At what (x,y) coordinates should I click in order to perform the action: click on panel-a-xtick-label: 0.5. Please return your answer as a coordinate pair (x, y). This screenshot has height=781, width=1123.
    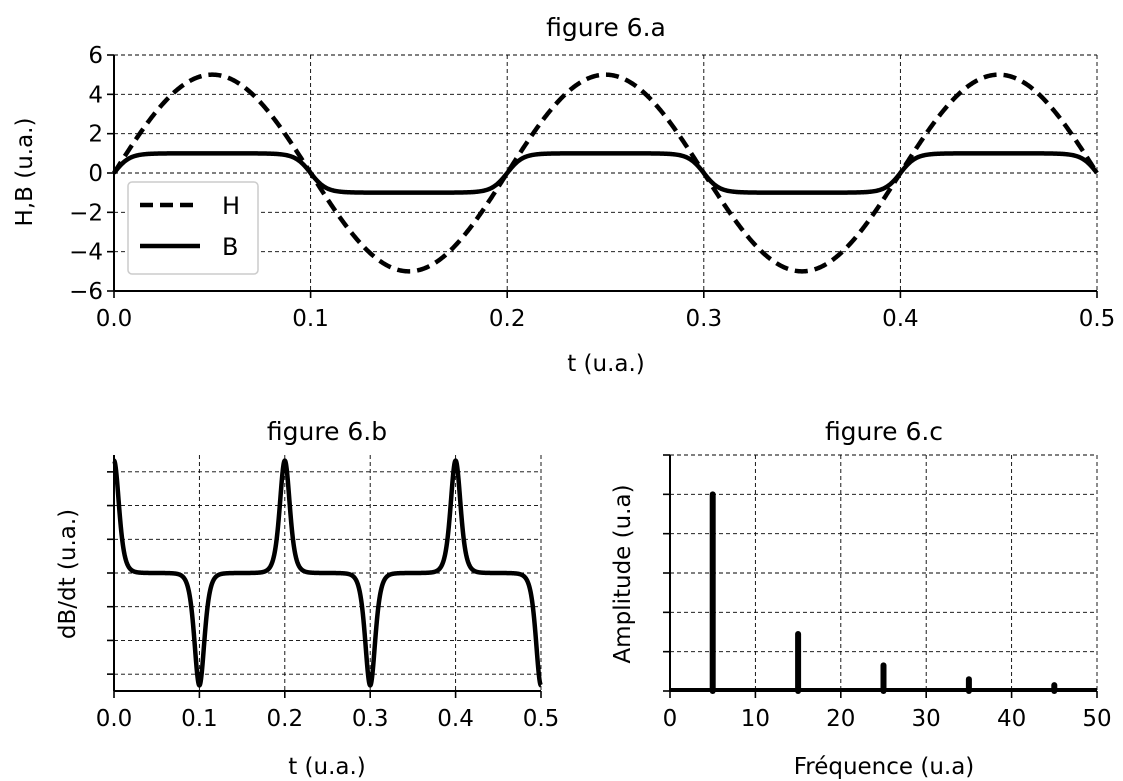
    Looking at the image, I should click on (1097, 319).